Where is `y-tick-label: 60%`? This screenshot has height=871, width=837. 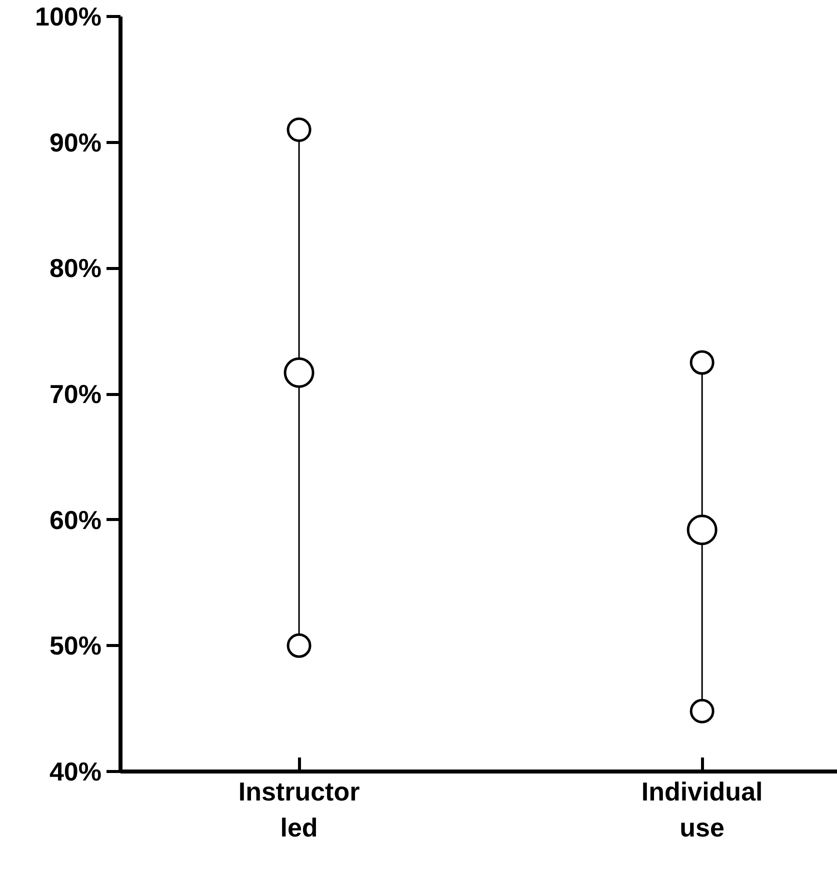 y-tick-label: 60% is located at coordinates (75, 519).